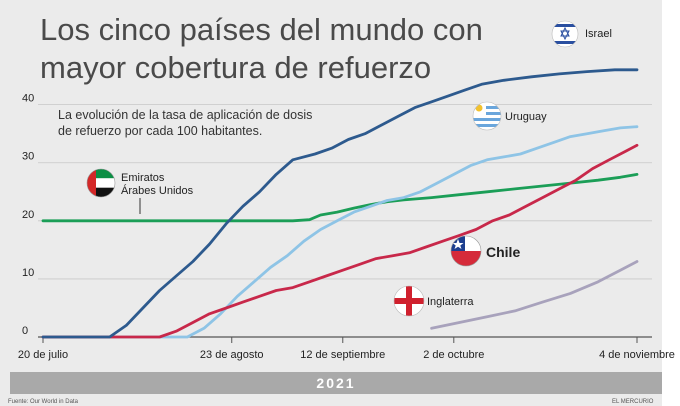  What do you see at coordinates (28, 273) in the screenshot?
I see `y-tick-label: 10` at bounding box center [28, 273].